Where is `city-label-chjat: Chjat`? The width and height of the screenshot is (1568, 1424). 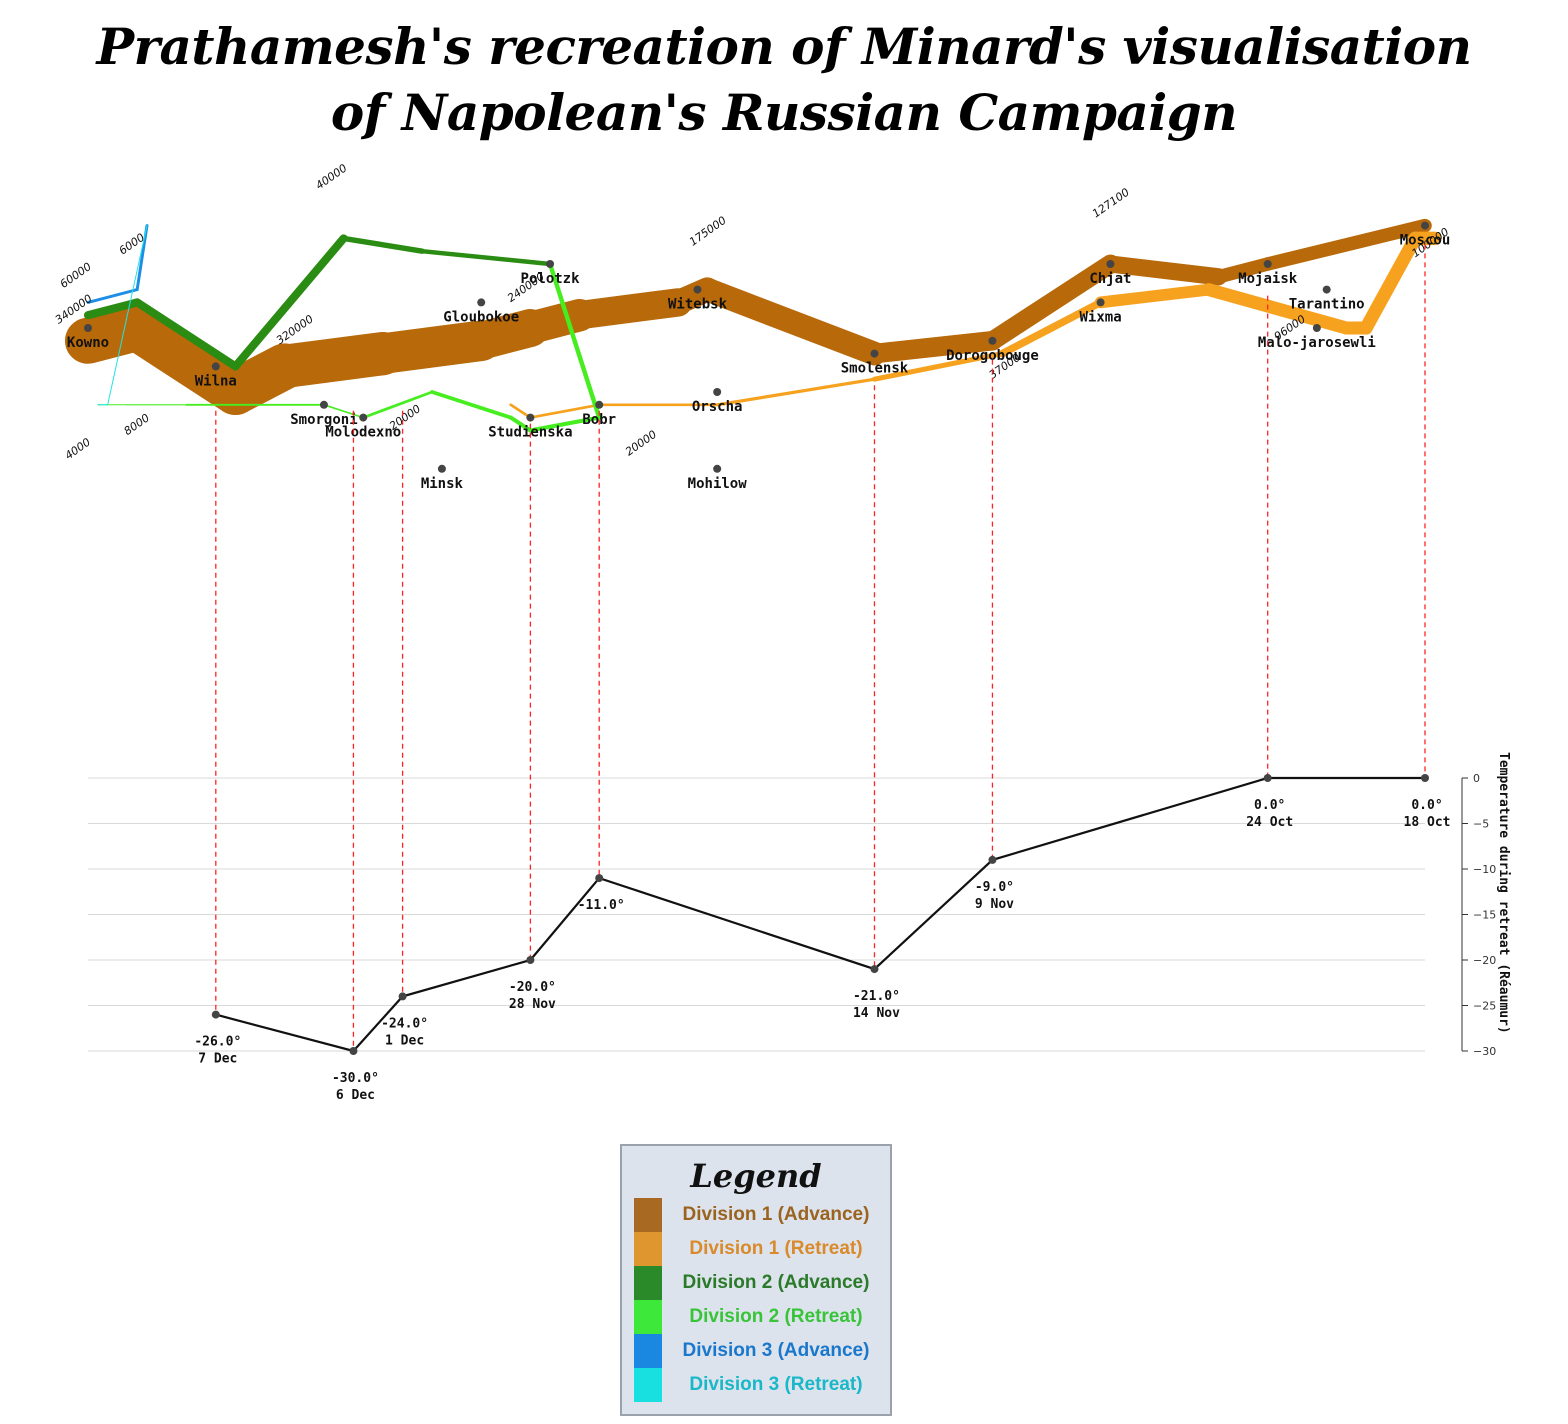 city-label-chjat: Chjat is located at coordinates (1110, 279).